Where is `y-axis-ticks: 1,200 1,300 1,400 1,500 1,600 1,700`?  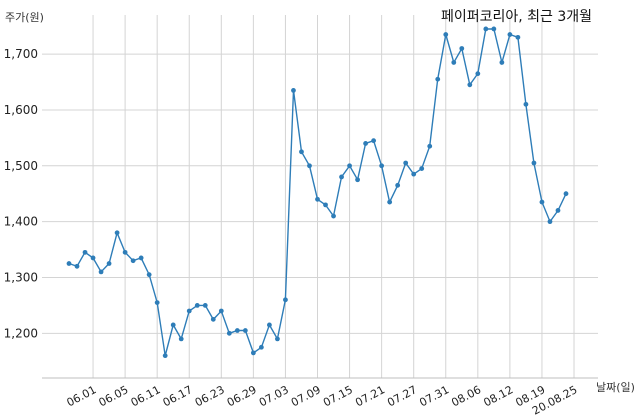 y-axis-ticks: 1,200 1,300 1,400 1,500 1,600 1,700 is located at coordinates (21, 193).